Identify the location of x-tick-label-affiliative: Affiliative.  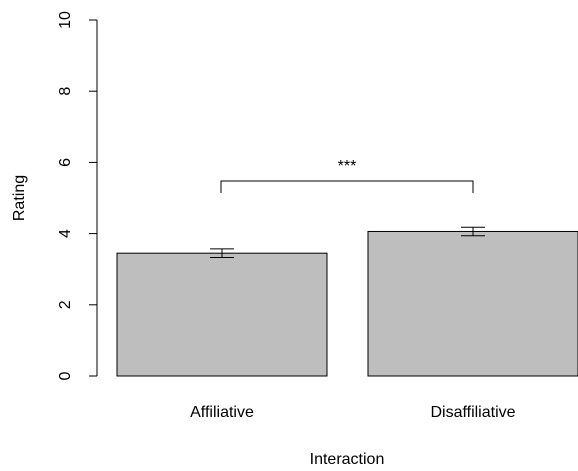
(222, 412).